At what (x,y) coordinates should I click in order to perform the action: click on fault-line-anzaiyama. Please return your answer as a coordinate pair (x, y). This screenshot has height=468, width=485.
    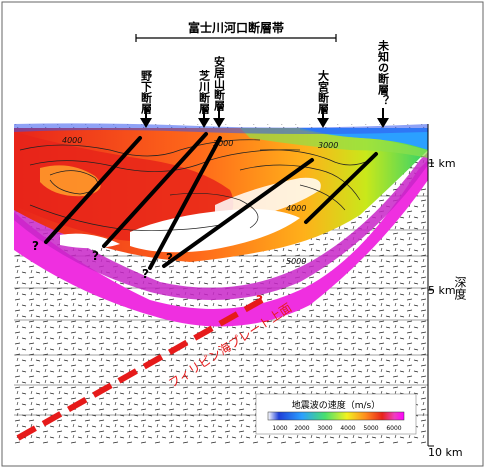
    Looking at the image, I should click on (185, 203).